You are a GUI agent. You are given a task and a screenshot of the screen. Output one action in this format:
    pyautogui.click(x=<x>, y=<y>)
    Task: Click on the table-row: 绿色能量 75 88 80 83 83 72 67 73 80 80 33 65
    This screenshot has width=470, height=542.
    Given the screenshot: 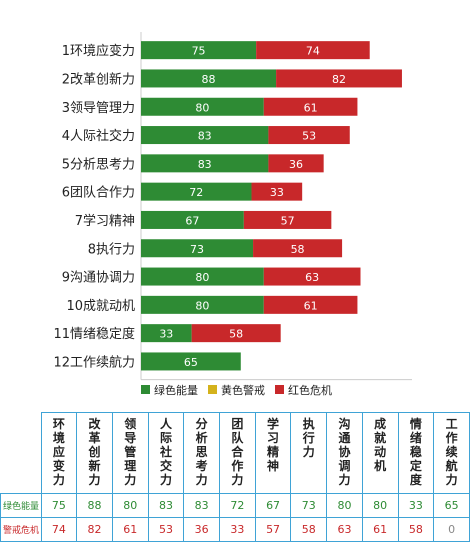 What is the action you would take?
    pyautogui.click(x=235, y=505)
    